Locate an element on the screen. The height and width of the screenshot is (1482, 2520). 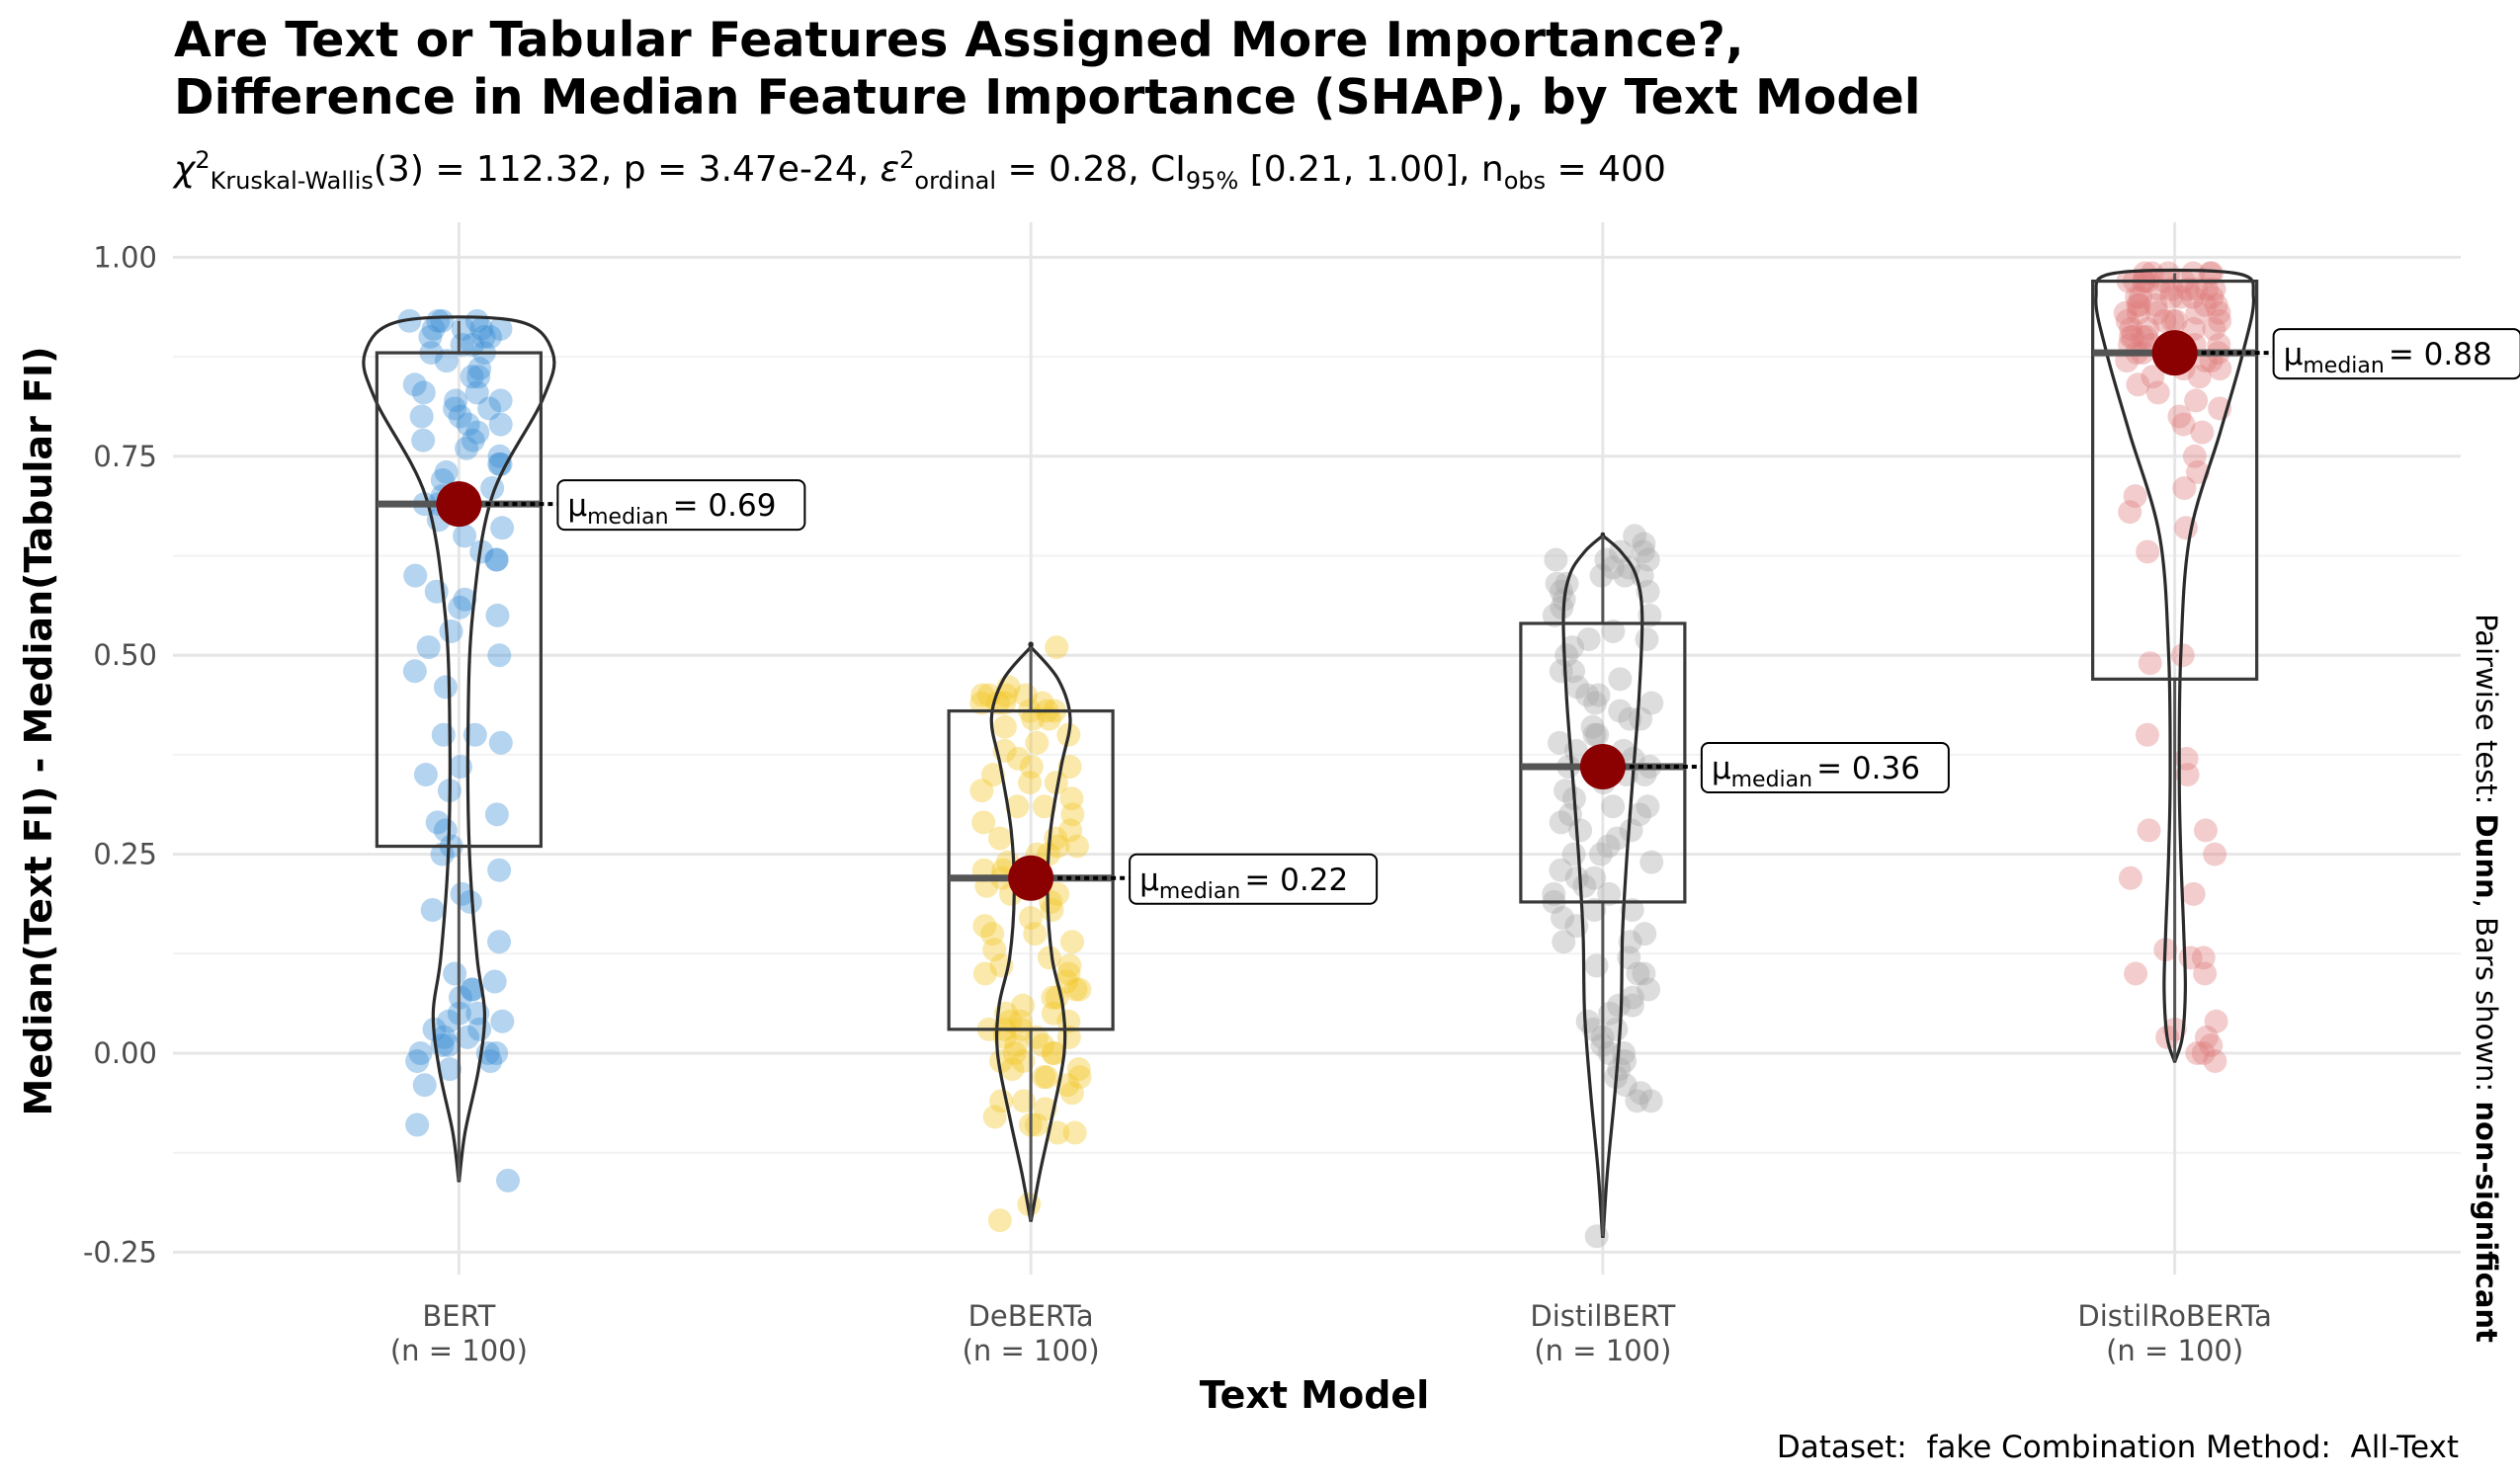
median-label: μmedian = 0.88 is located at coordinates (2388, 357).